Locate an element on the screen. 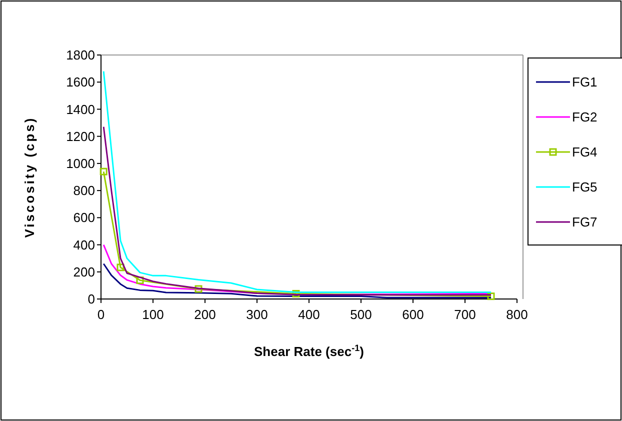 The width and height of the screenshot is (622, 421). legend-label: FG4 is located at coordinates (585, 152).